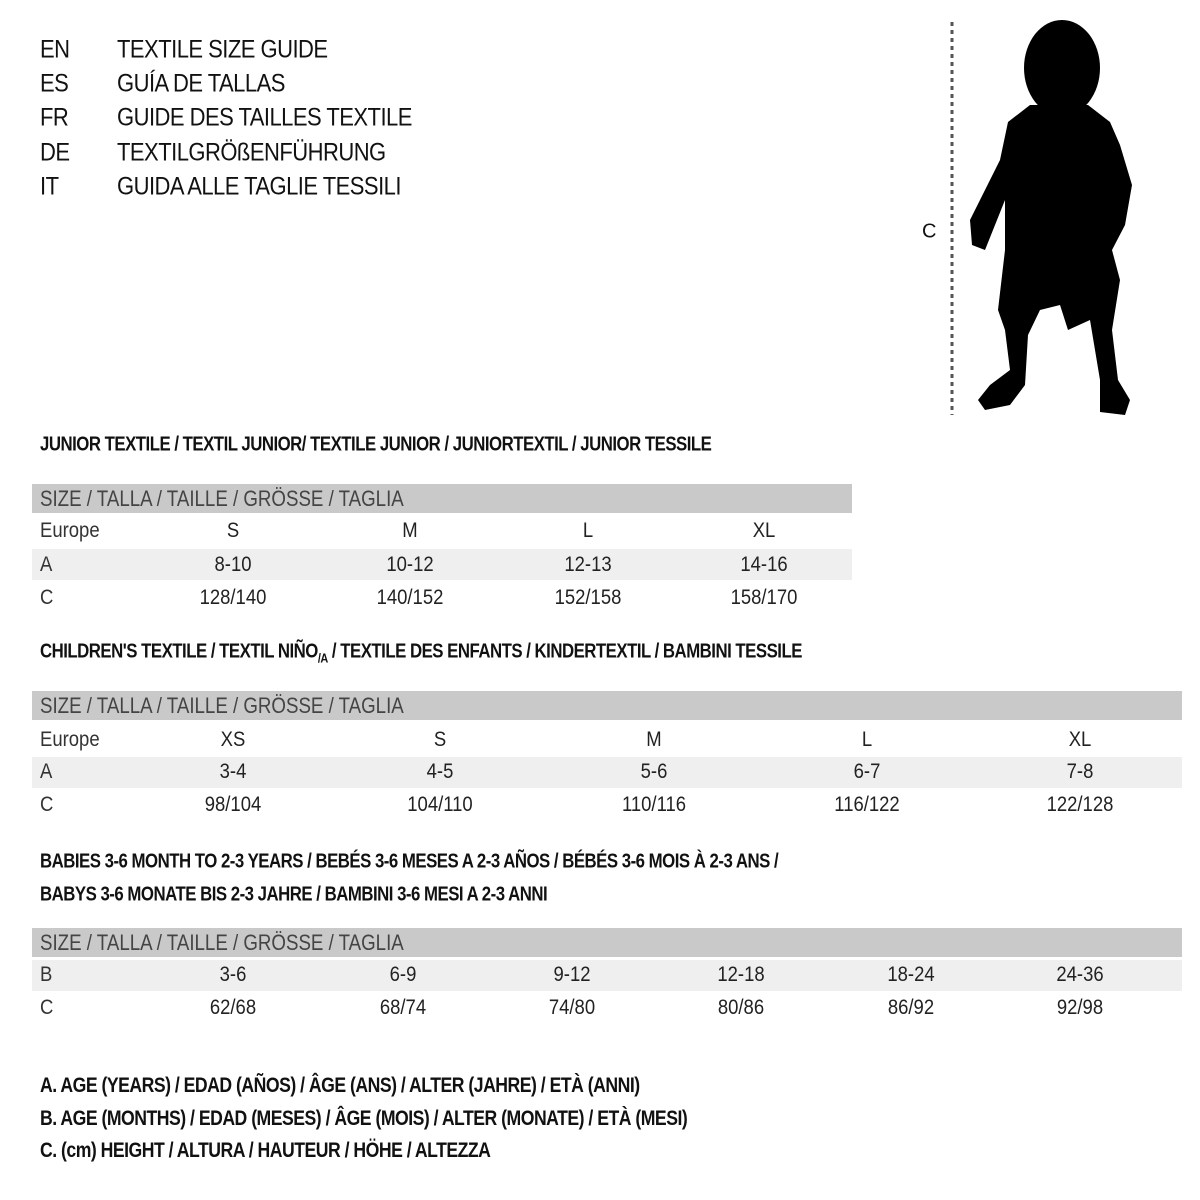 This screenshot has width=1200, height=1200. What do you see at coordinates (55, 152) in the screenshot?
I see `lang-code: DE` at bounding box center [55, 152].